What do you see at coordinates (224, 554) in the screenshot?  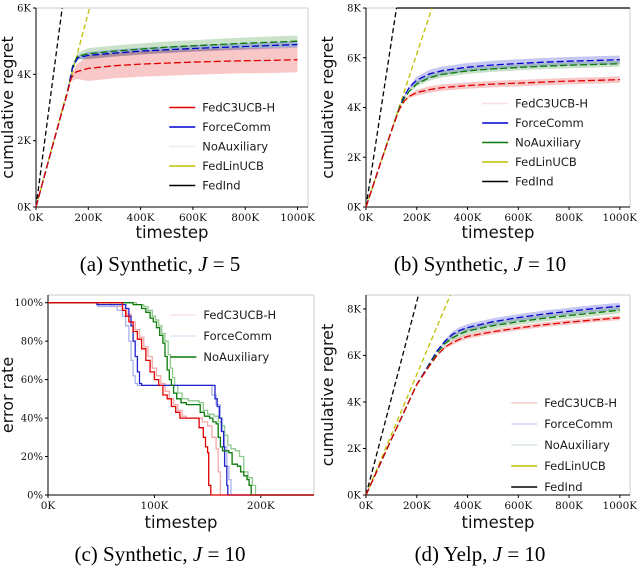 I see `caption-c-suffix: = 10` at bounding box center [224, 554].